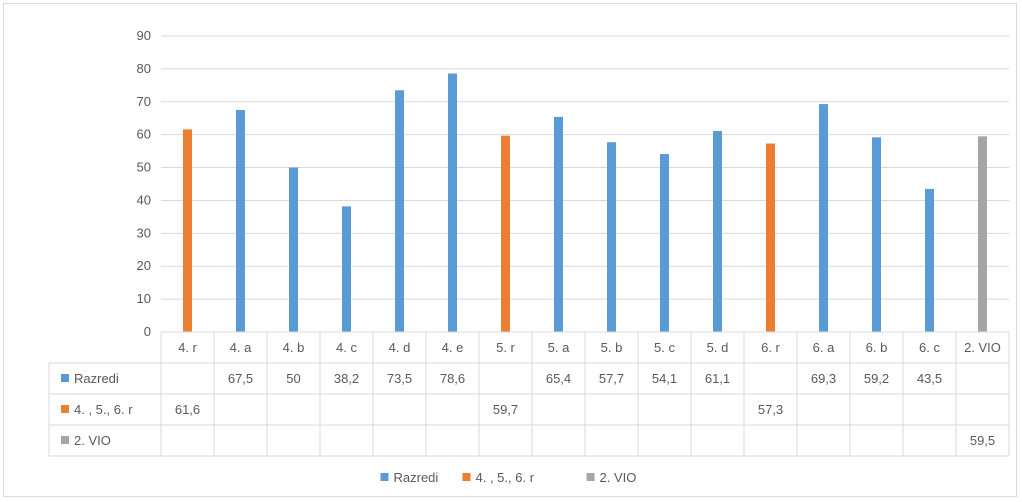  I want to click on category-label: 5. c, so click(664, 347).